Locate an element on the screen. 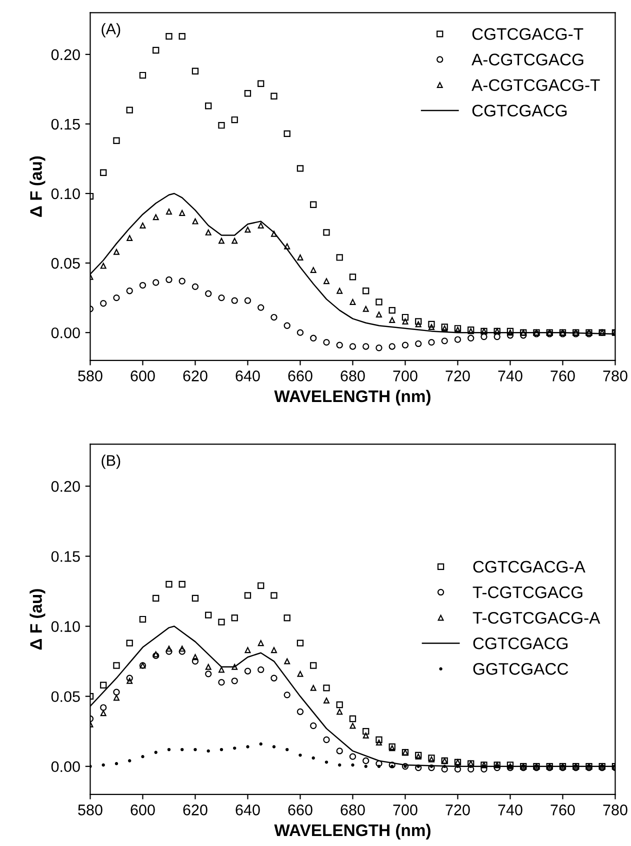  legend-label: CGTCGACG-A is located at coordinates (529, 566).